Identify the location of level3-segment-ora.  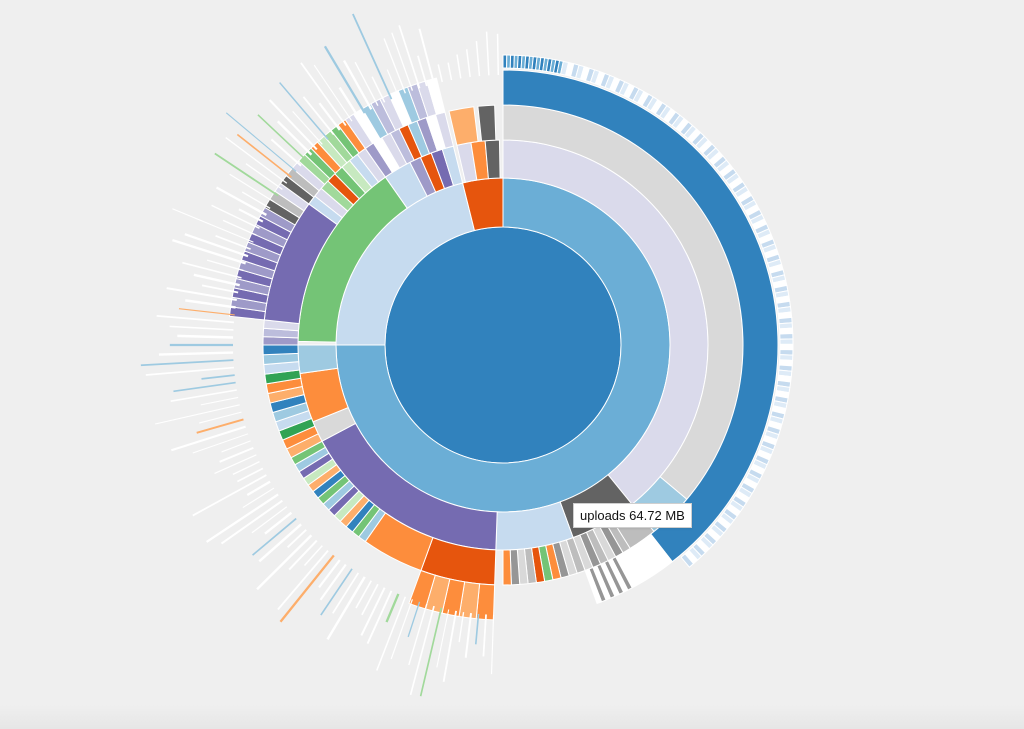
(463, 126).